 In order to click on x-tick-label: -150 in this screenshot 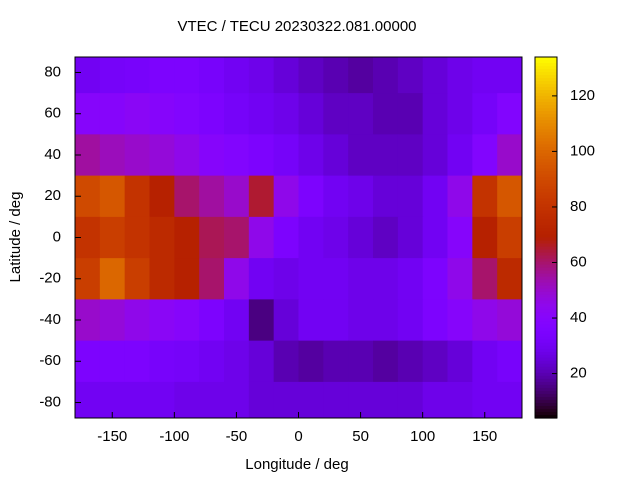, I will do `click(112, 436)`.